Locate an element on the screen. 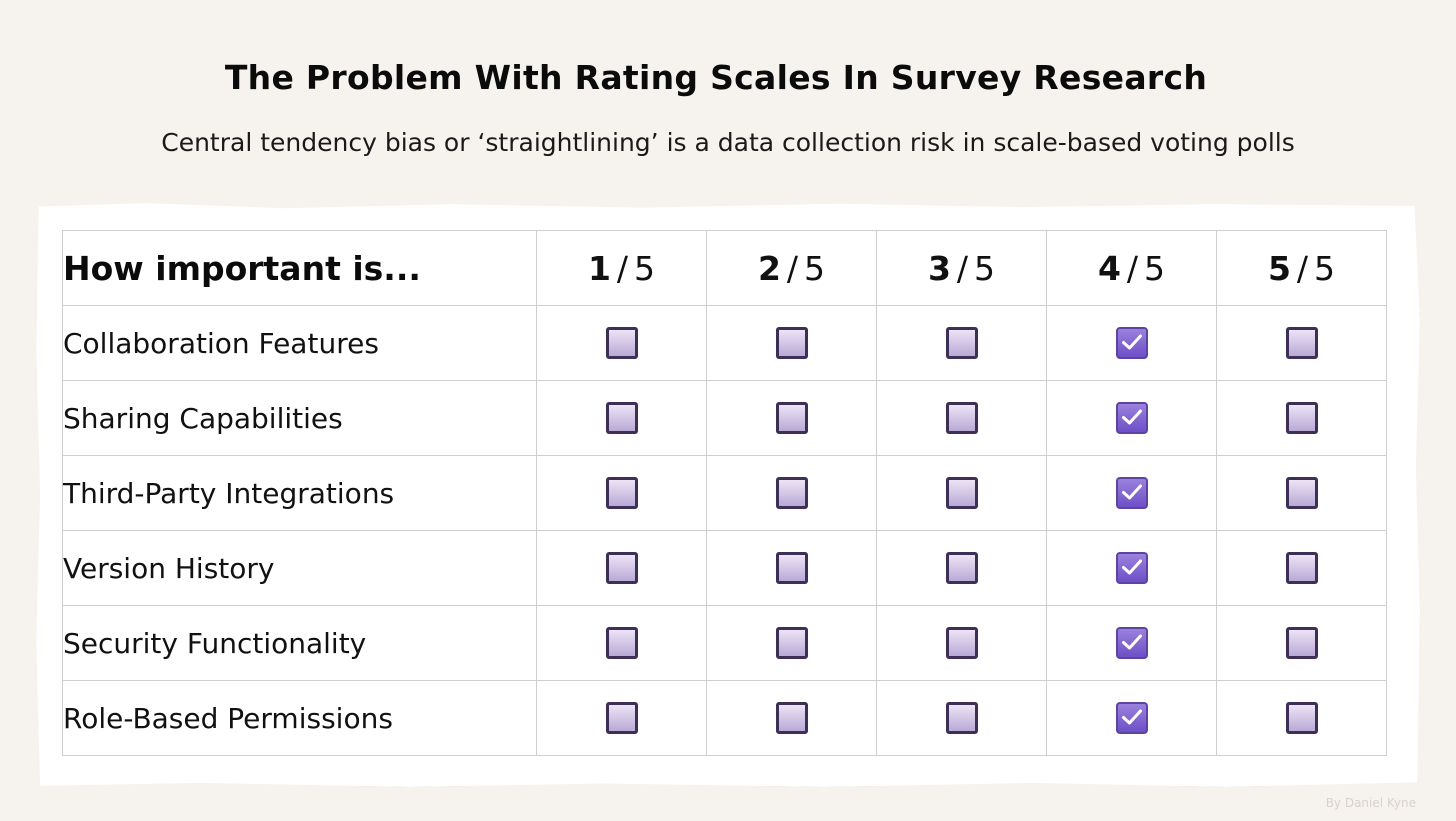 This screenshot has width=1456, height=821. scale-number: 5 is located at coordinates (1279, 268).